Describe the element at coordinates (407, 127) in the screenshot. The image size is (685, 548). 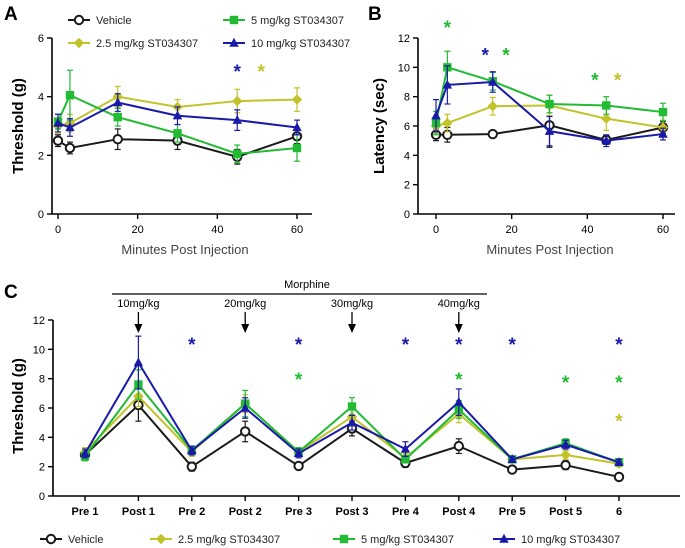
I see `panel-b-ytick-label: 6` at that location.